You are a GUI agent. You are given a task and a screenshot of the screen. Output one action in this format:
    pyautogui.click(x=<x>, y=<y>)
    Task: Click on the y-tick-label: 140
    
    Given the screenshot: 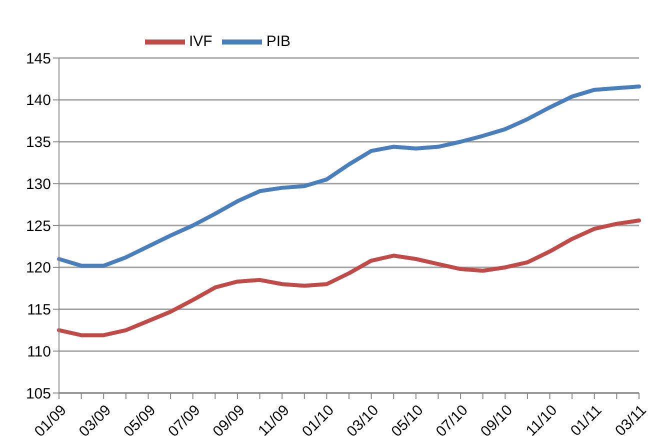 What is the action you would take?
    pyautogui.click(x=38, y=101)
    